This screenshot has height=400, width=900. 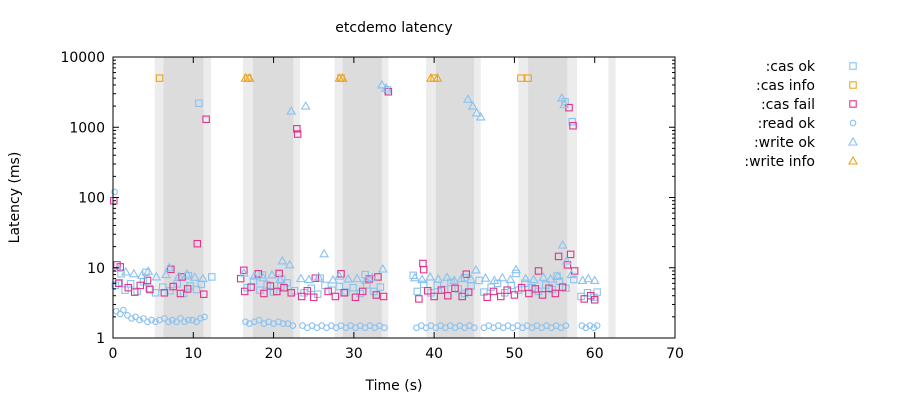 What do you see at coordinates (91, 199) in the screenshot?
I see `y-tick-label: 100` at bounding box center [91, 199].